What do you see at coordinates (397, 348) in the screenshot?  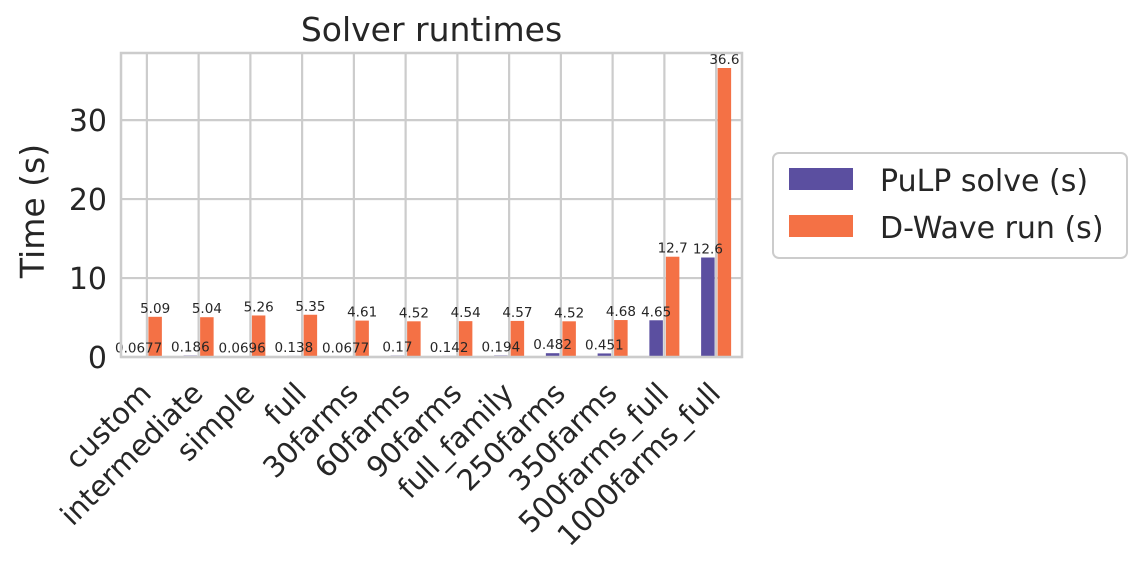 I see `bar-value-label: 0.17` at bounding box center [397, 348].